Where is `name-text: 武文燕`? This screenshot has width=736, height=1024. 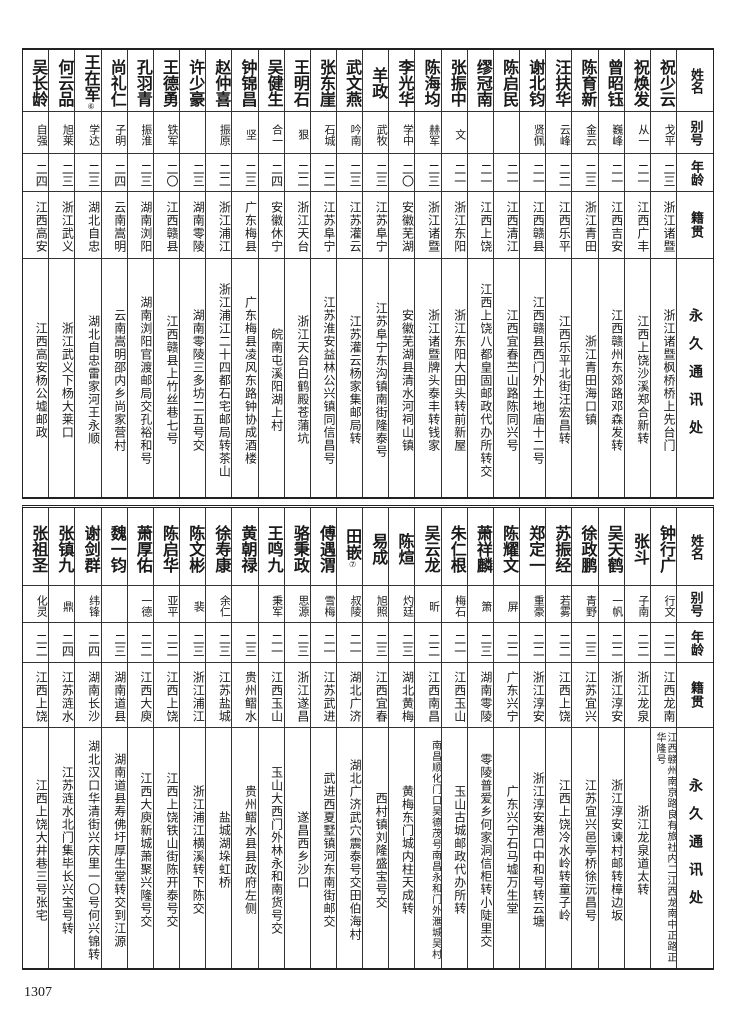 name-text: 武文燕 is located at coordinates (353, 82).